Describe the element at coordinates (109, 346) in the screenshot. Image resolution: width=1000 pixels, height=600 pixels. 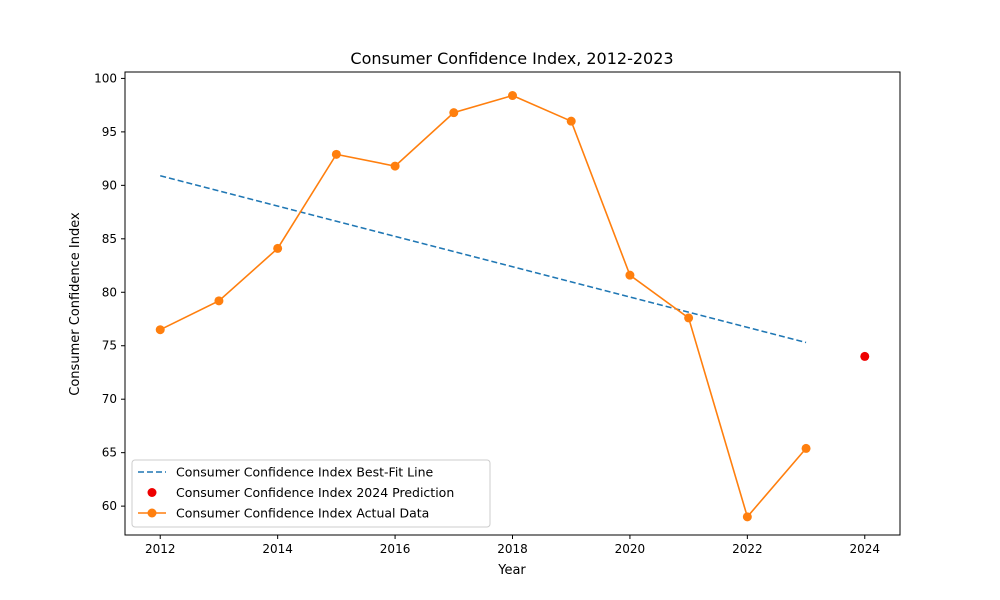
I see `y-tick-label: 75` at that location.